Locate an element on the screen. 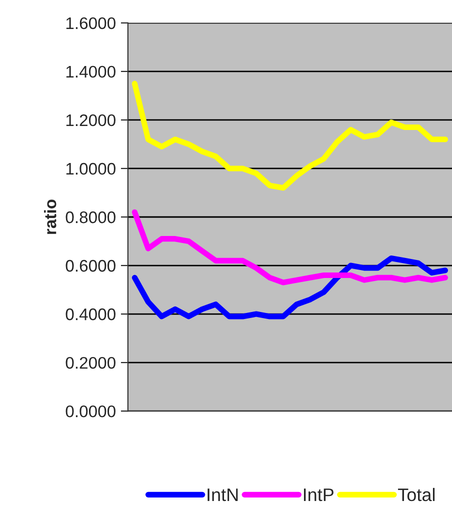  y-axis-title: ratio is located at coordinates (50, 217).